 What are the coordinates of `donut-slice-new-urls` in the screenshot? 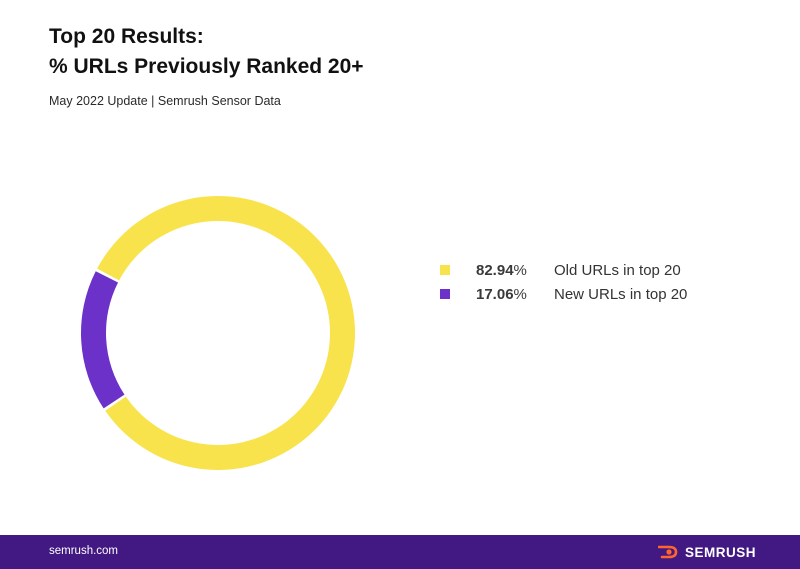 It's located at (102, 340).